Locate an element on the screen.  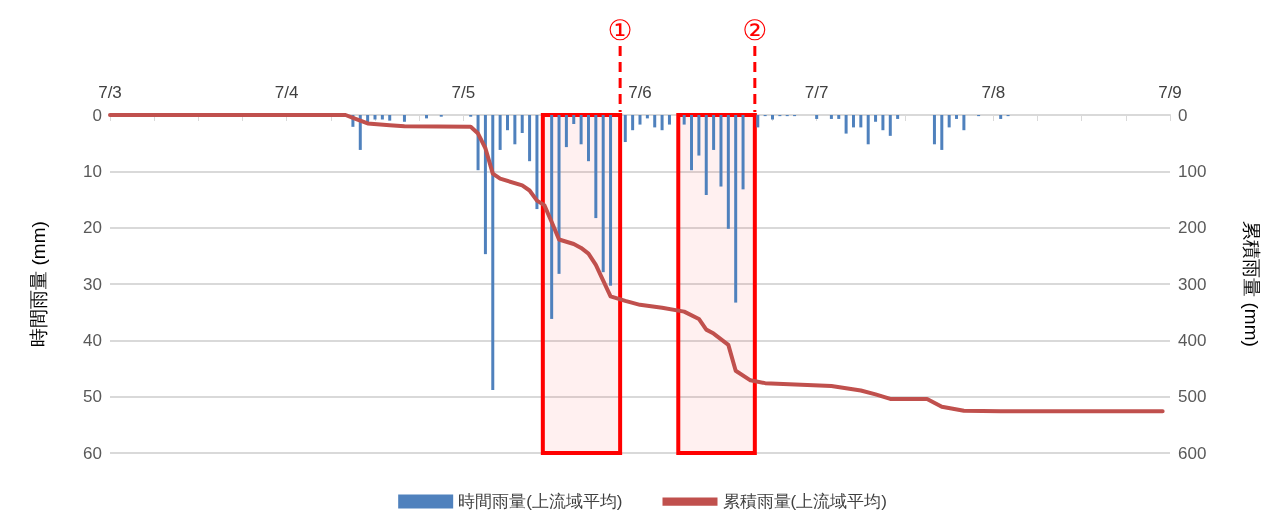
x-tick-label: 7/6 is located at coordinates (640, 92).